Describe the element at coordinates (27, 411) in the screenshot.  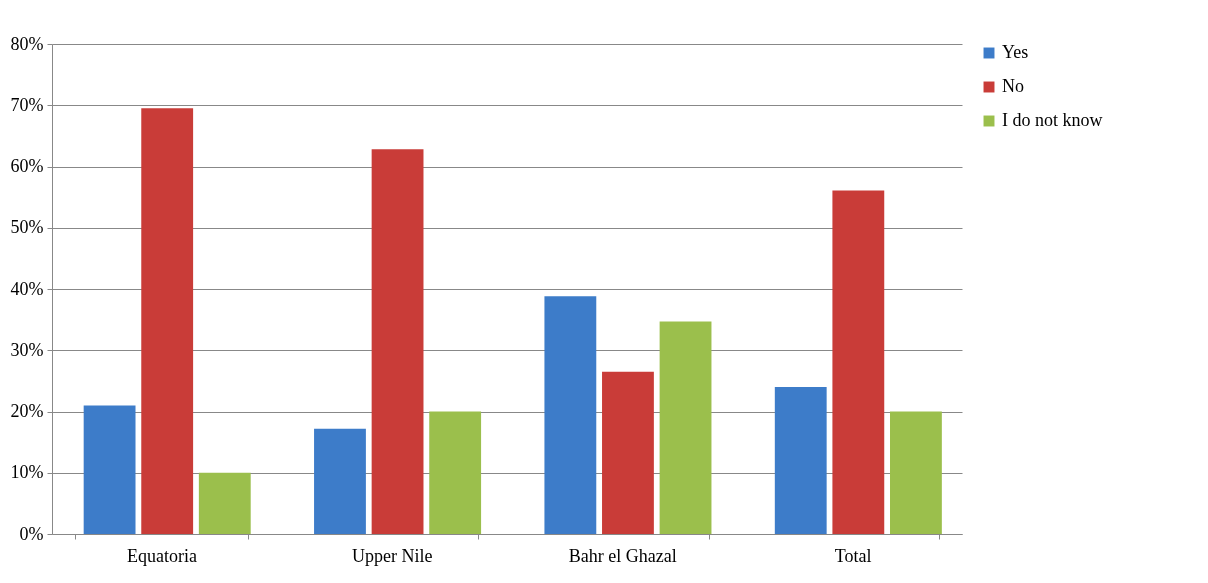
I see `y-tick-label: 20%` at that location.